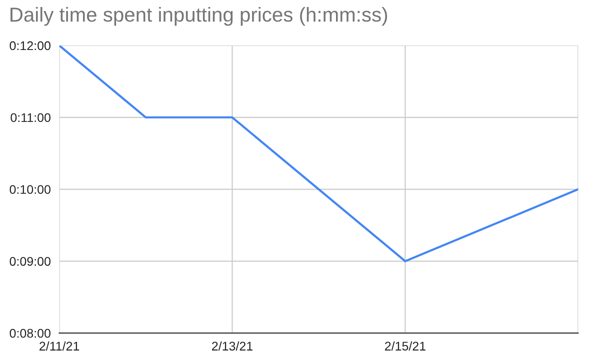 Image resolution: width=593 pixels, height=364 pixels. What do you see at coordinates (60, 346) in the screenshot?
I see `x-tick-label: 2/11/21` at bounding box center [60, 346].